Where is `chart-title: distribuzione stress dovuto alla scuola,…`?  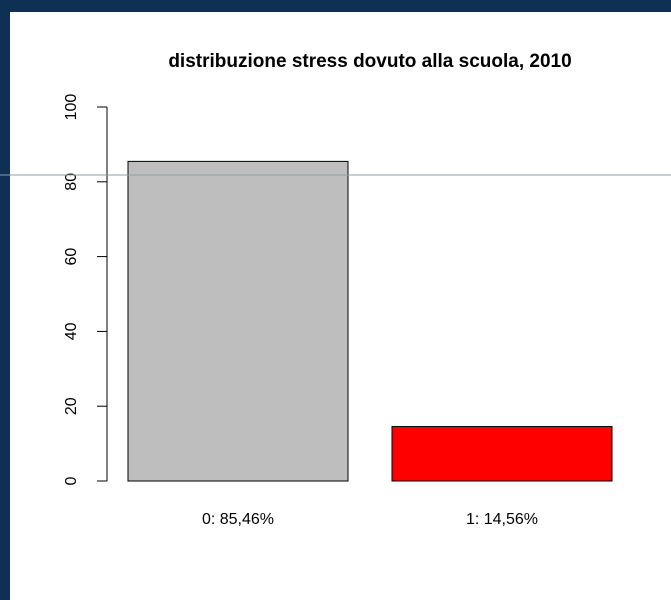
chart-title: distribuzione stress dovuto alla scuola,… is located at coordinates (369, 61).